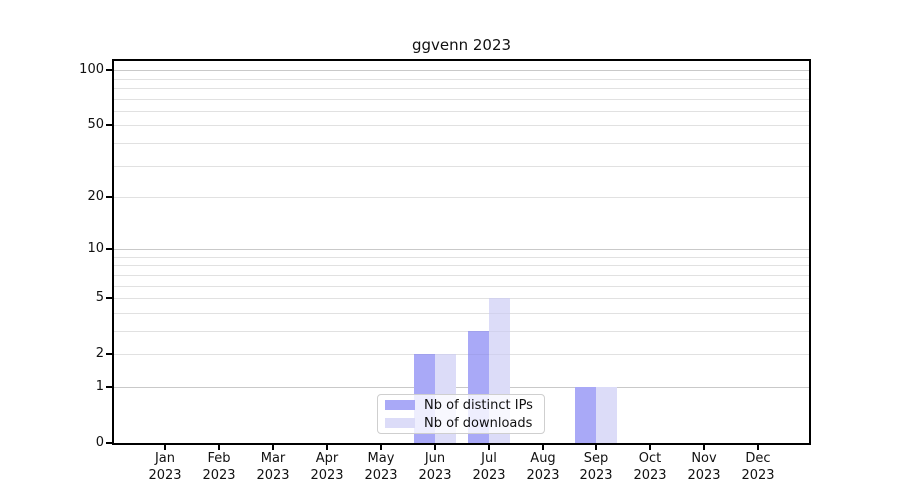 Image resolution: width=900 pixels, height=500 pixels. I want to click on legend-entry: Nb of downloads, so click(461, 423).